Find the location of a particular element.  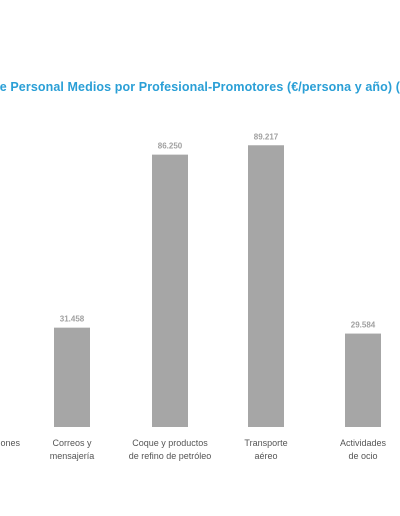

value-label-4: 29.584 is located at coordinates (363, 325).